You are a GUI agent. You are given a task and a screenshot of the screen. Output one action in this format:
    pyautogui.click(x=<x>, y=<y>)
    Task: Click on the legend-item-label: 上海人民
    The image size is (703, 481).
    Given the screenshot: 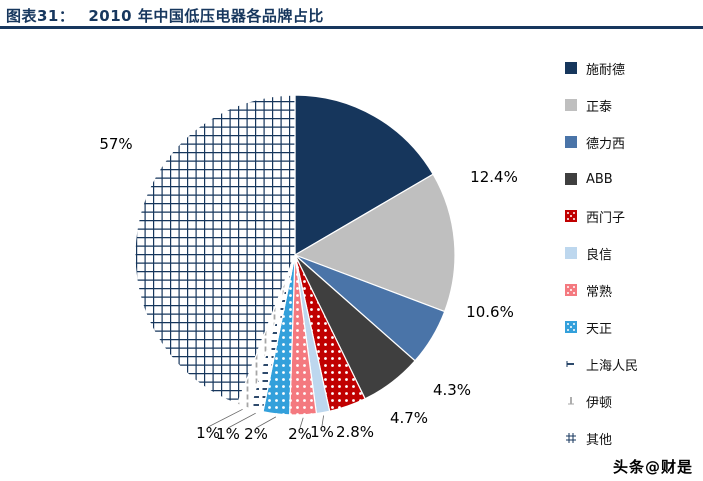 What is the action you would take?
    pyautogui.click(x=612, y=366)
    